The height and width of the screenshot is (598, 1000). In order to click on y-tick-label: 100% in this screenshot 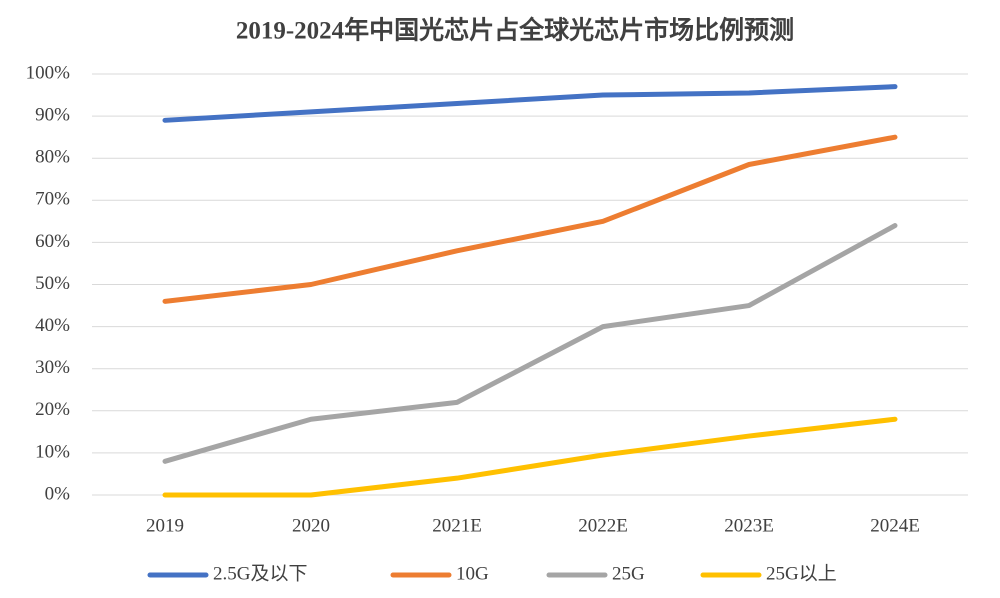, I will do `click(48, 72)`.